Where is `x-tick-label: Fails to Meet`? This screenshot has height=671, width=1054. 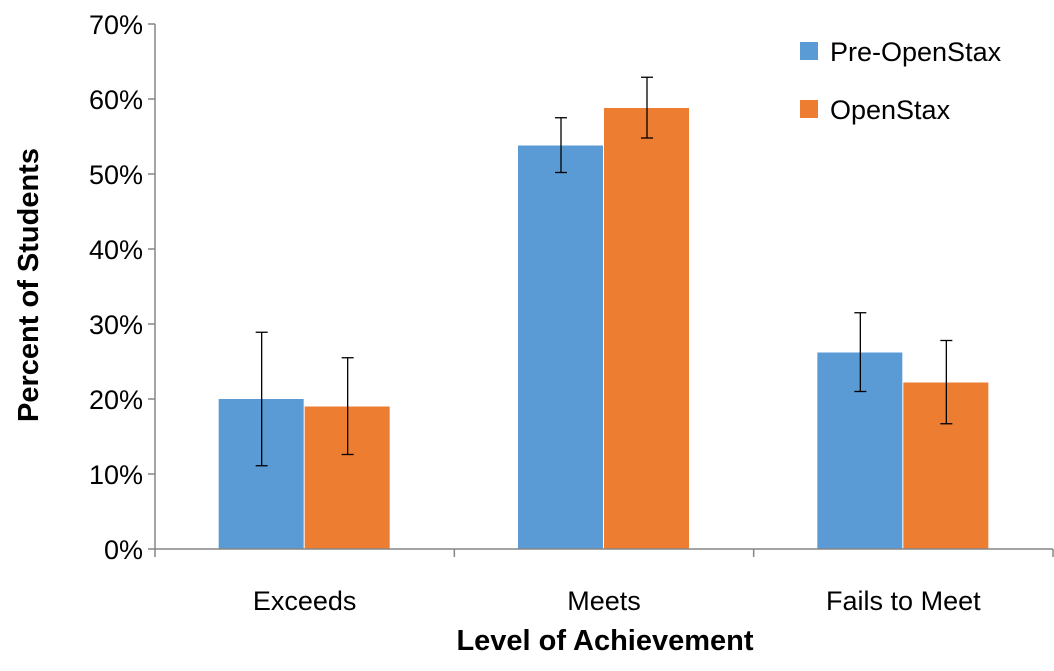
x-tick-label: Fails to Meet is located at coordinates (903, 601).